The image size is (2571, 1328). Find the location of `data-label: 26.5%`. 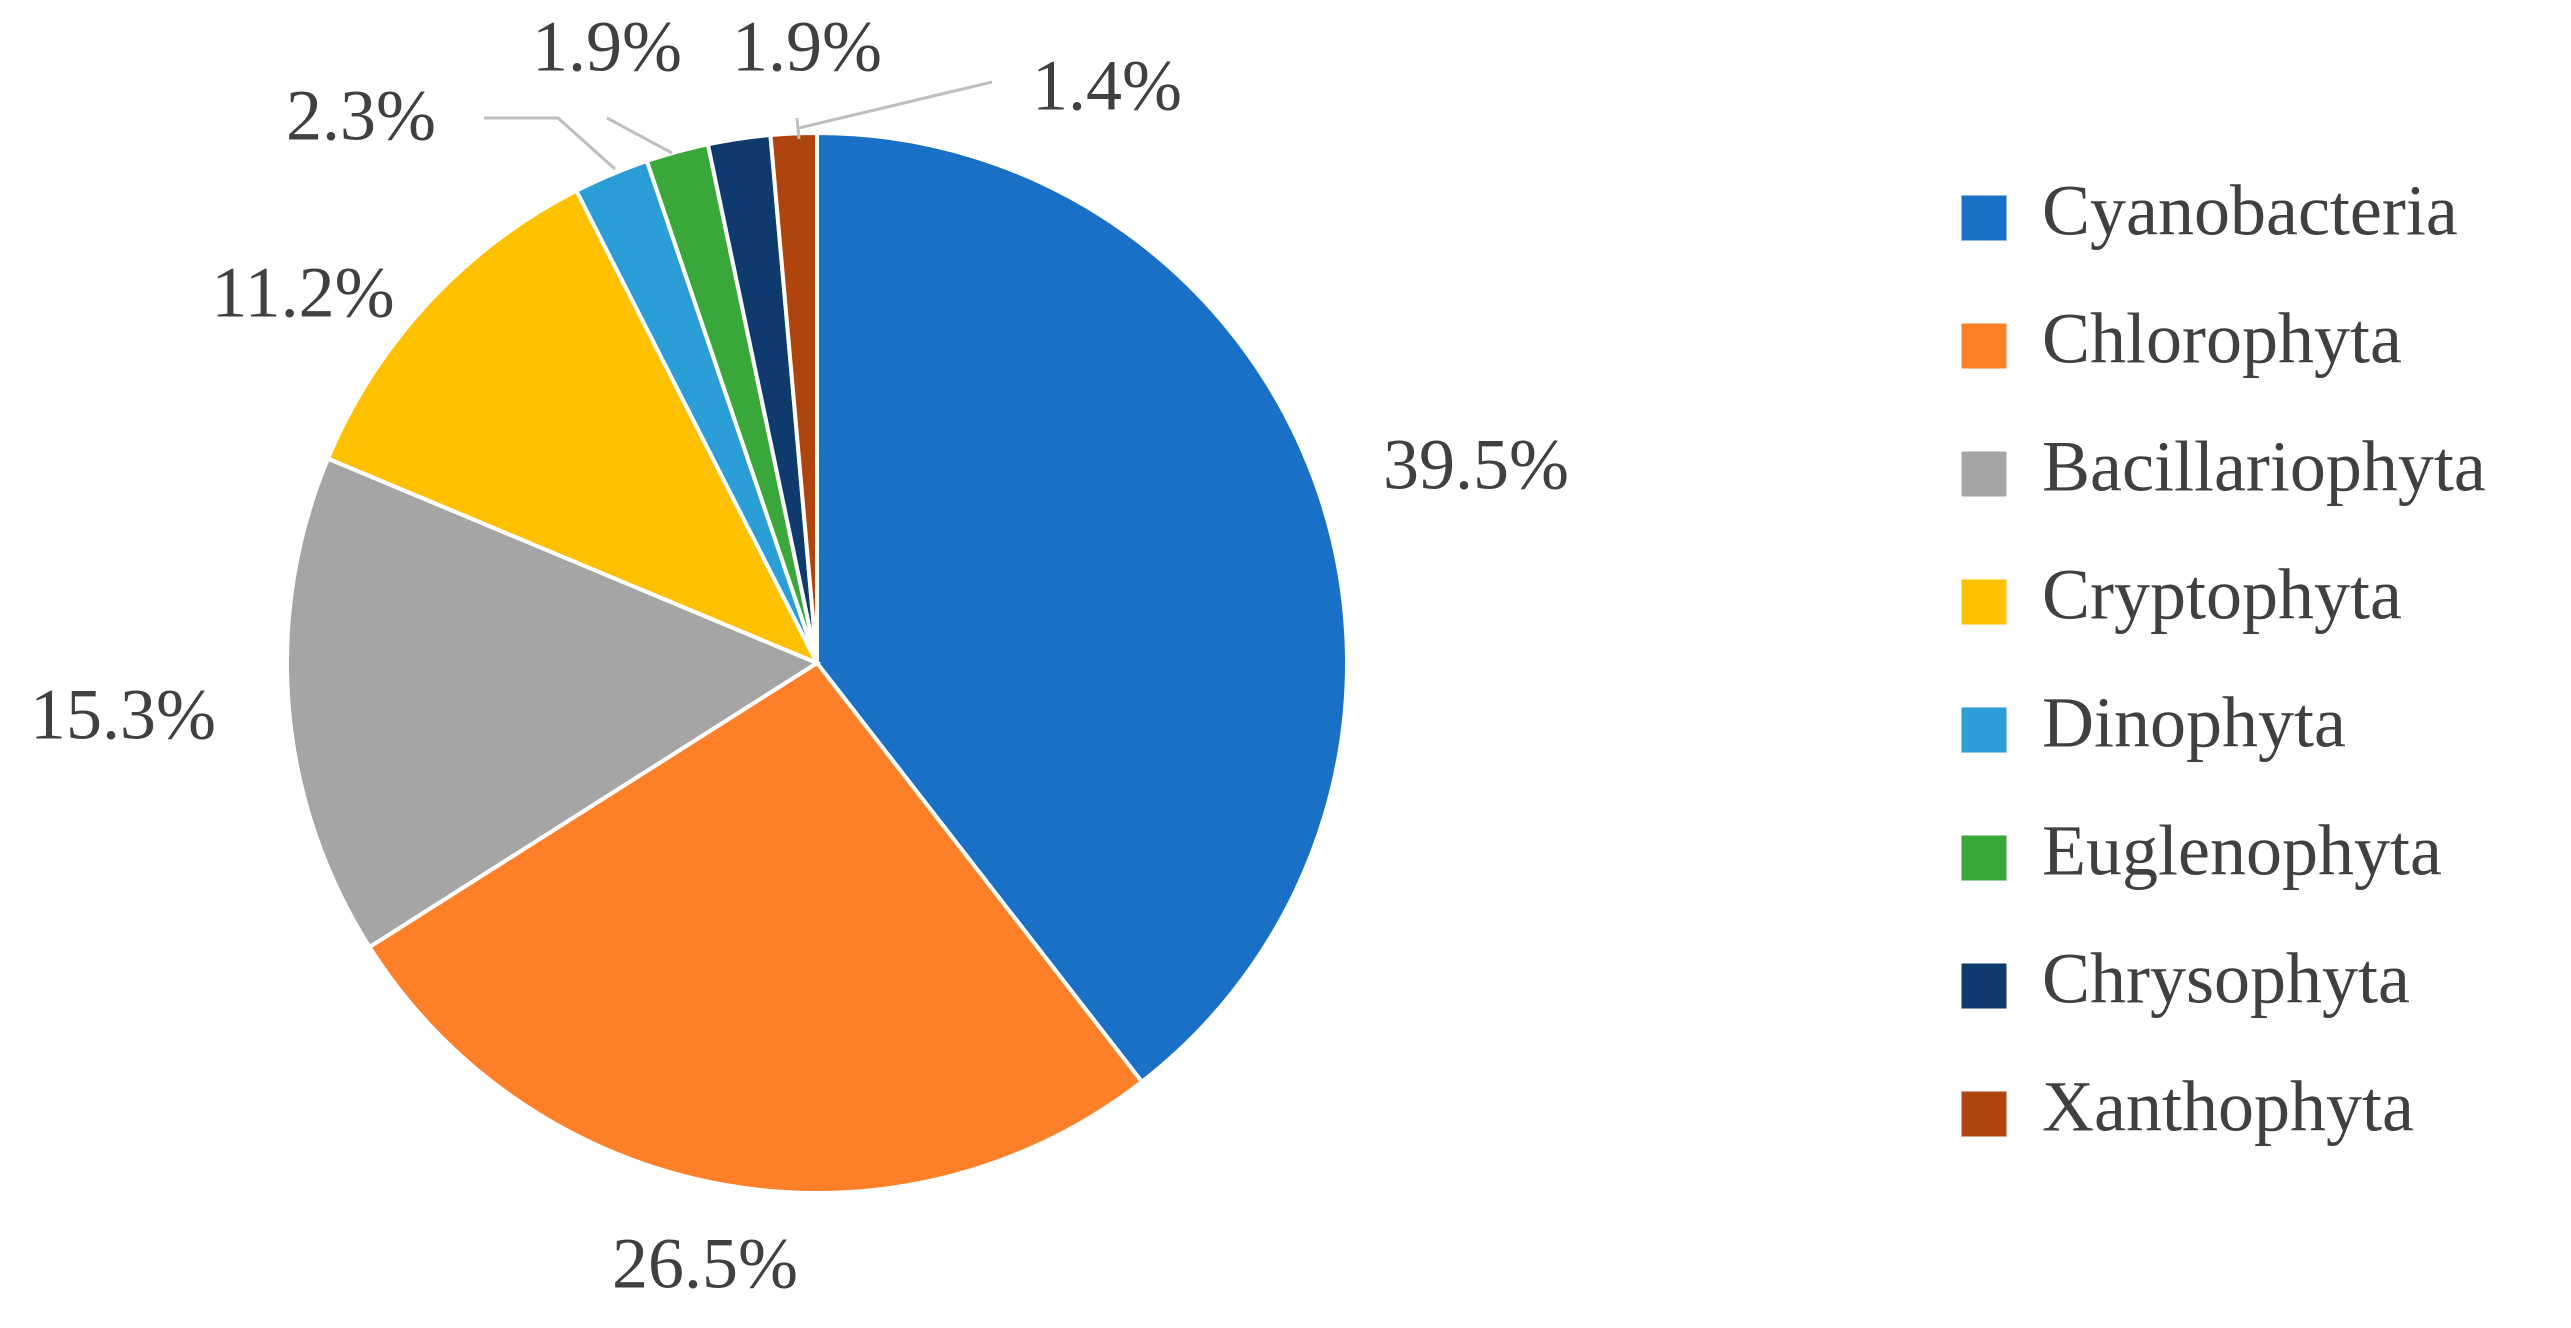

data-label: 26.5% is located at coordinates (705, 1264).